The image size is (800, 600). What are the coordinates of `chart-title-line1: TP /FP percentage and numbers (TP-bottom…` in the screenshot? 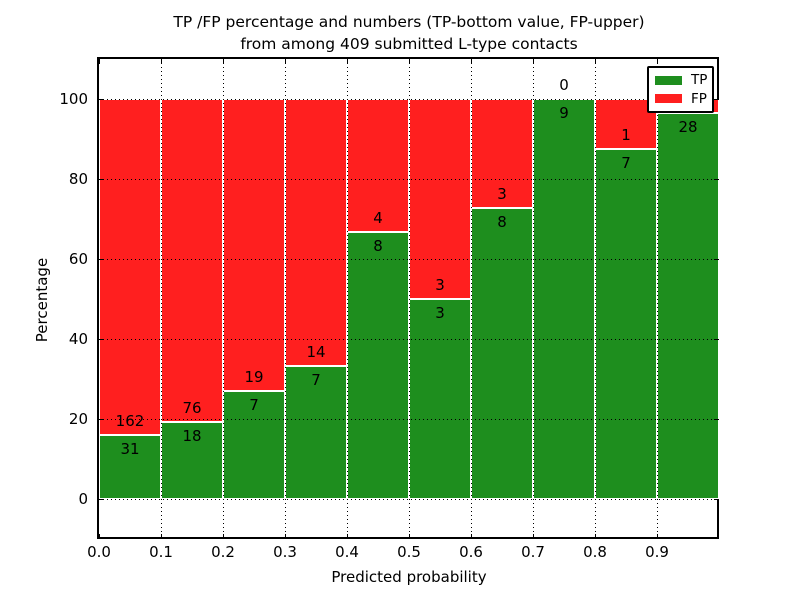 It's located at (409, 22).